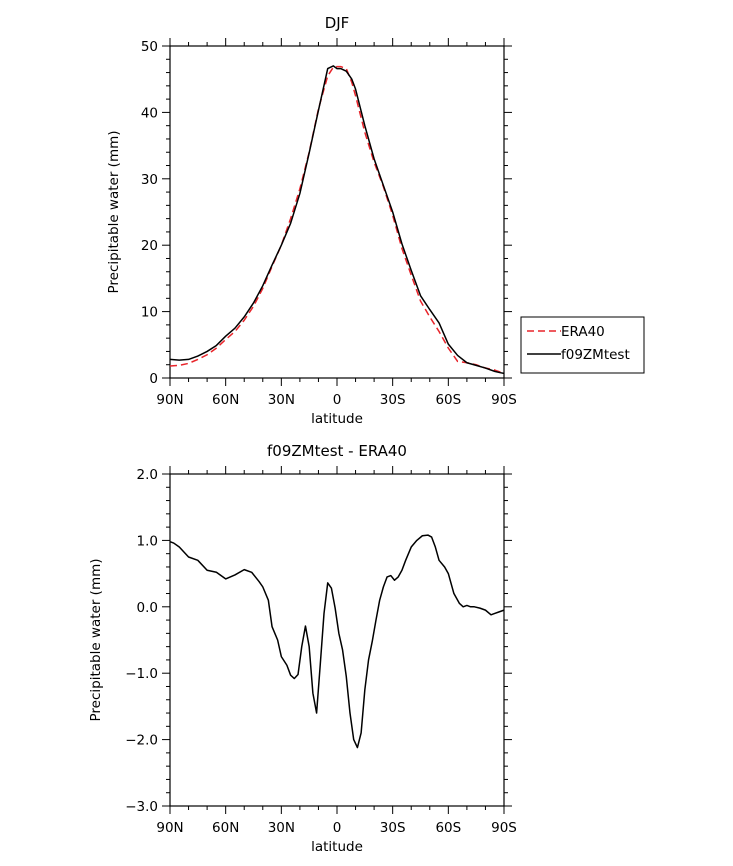 This screenshot has height=866, width=733. Describe the element at coordinates (149, 180) in the screenshot. I see `y-tick-label: 30` at that location.